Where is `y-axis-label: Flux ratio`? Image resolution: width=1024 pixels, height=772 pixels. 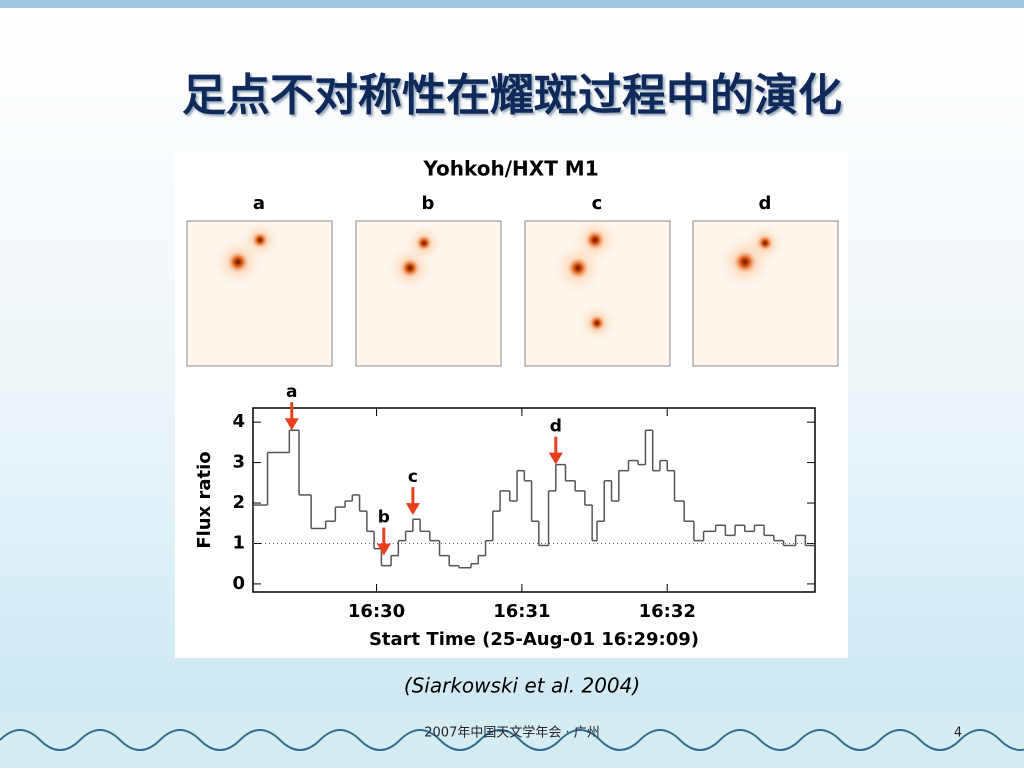 y-axis-label: Flux ratio is located at coordinates (204, 499).